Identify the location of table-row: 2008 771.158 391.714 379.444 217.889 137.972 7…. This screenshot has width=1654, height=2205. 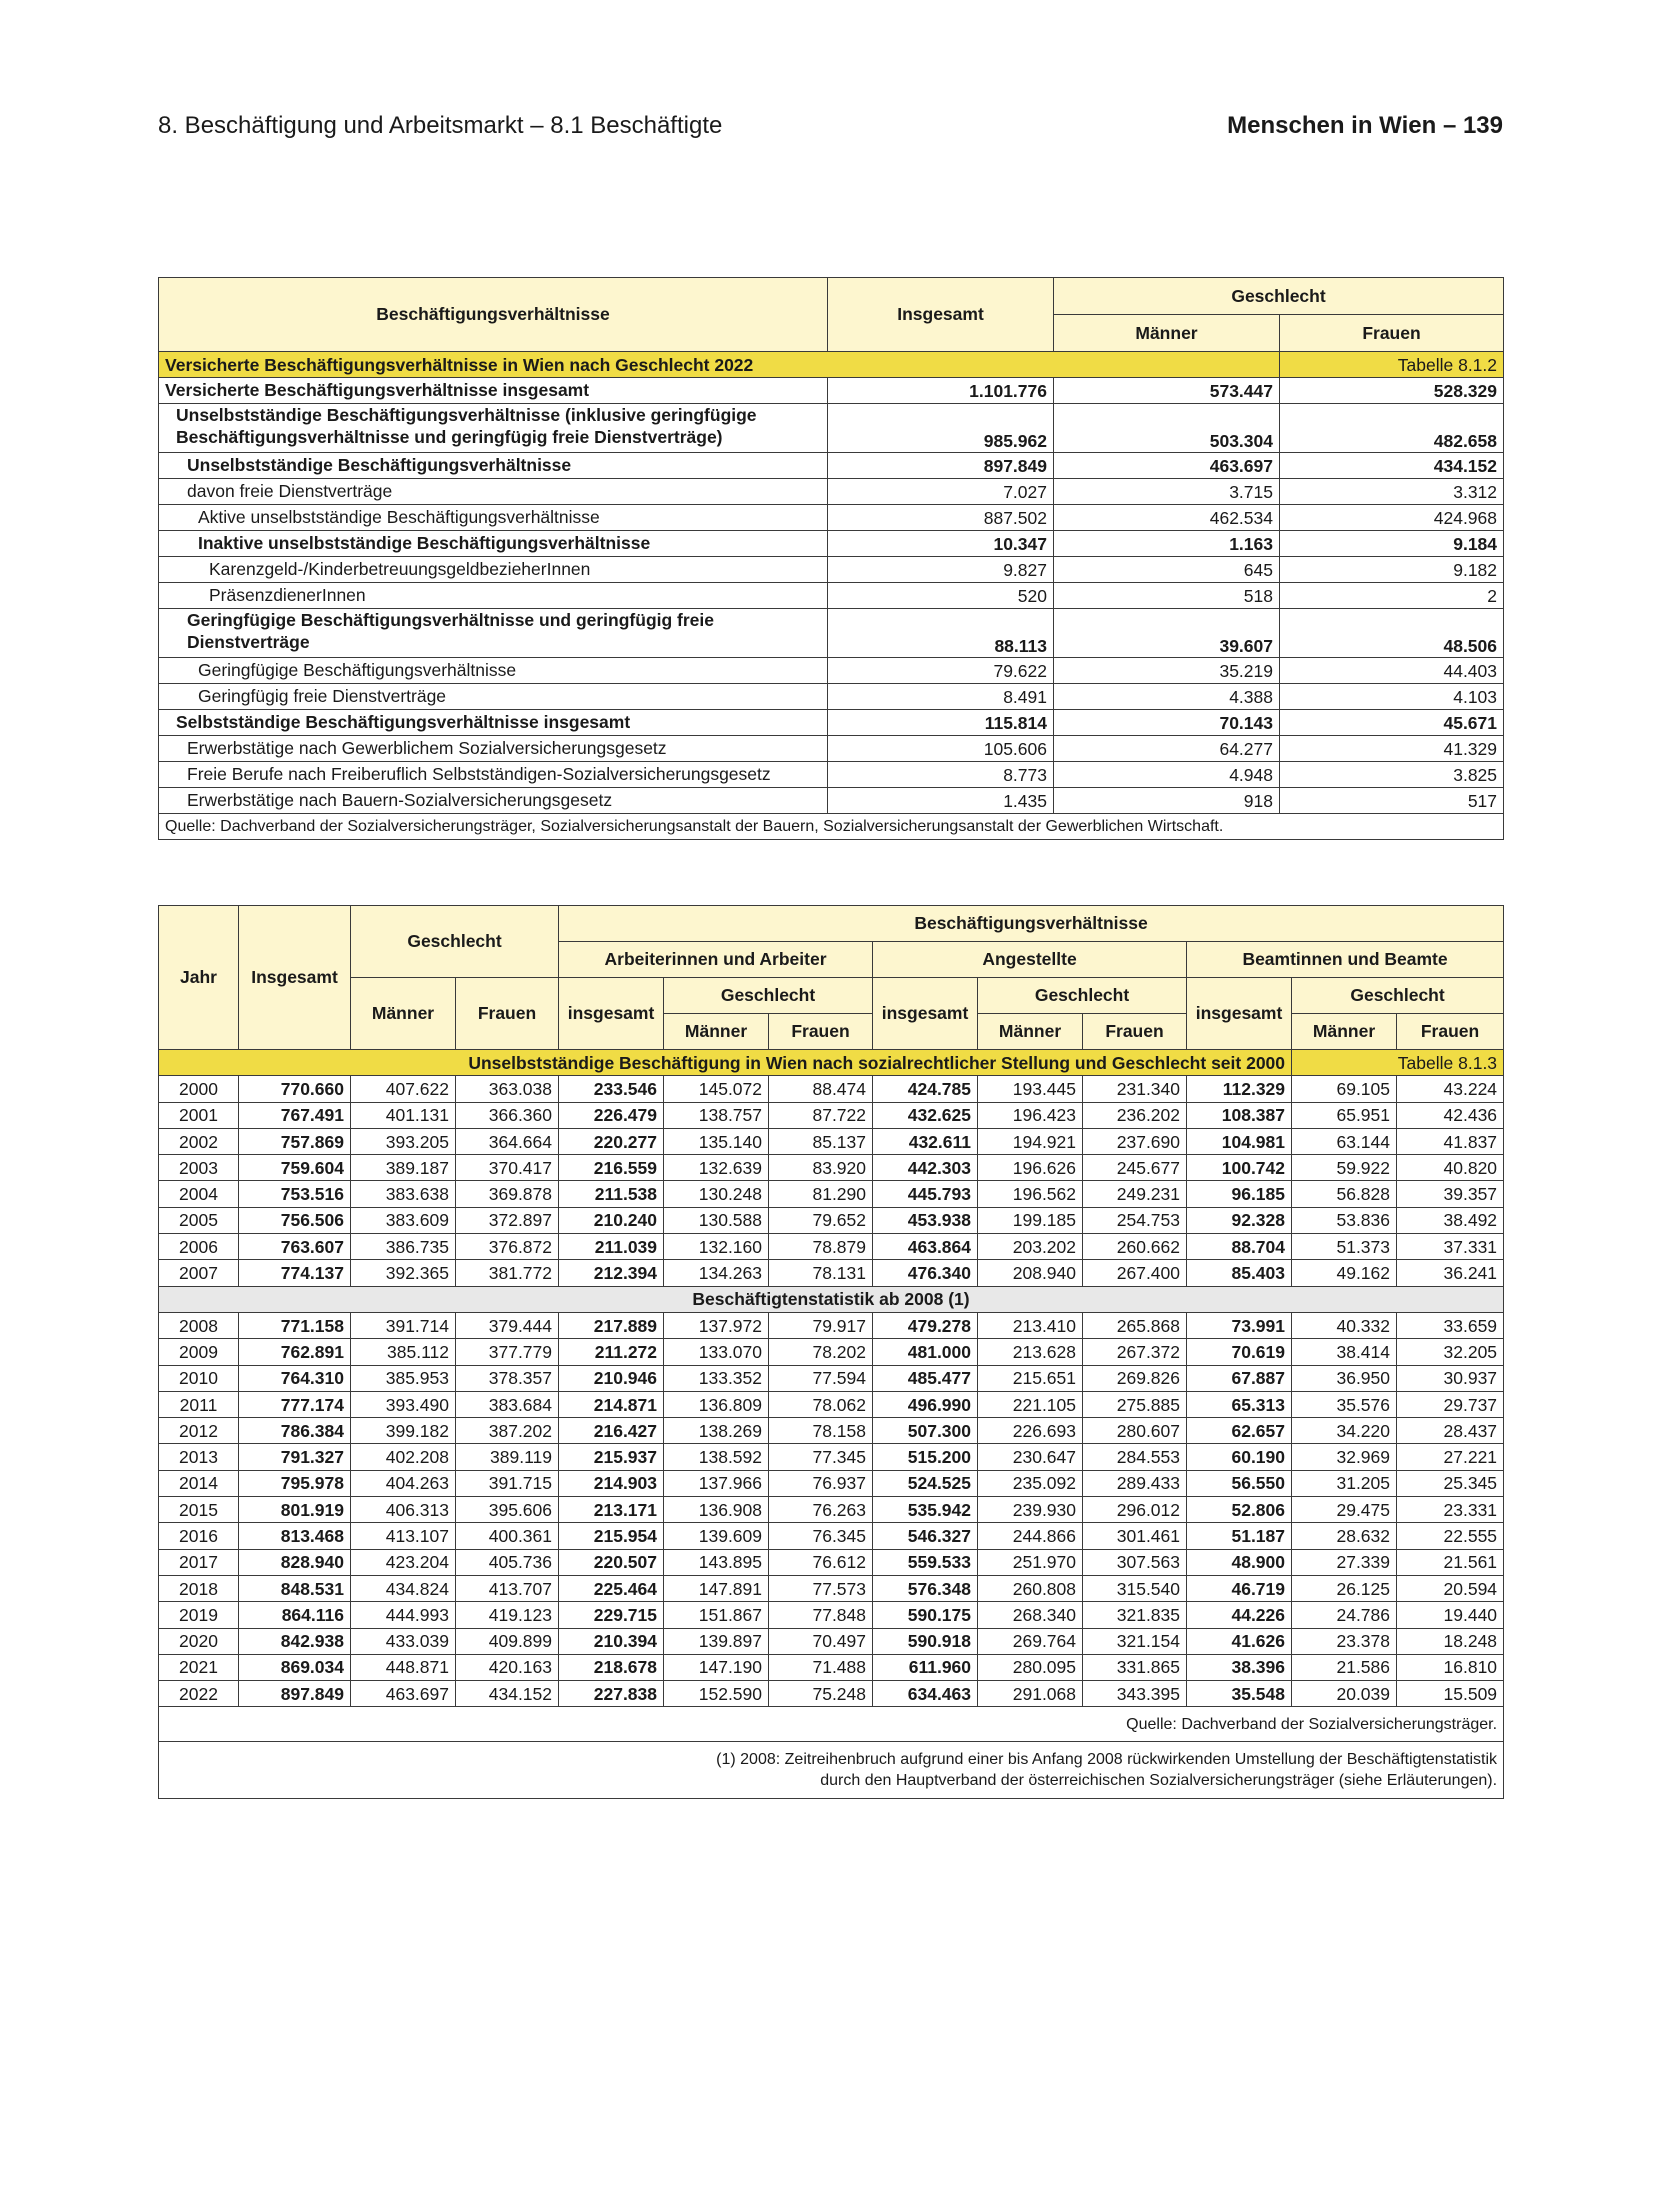
(831, 1325).